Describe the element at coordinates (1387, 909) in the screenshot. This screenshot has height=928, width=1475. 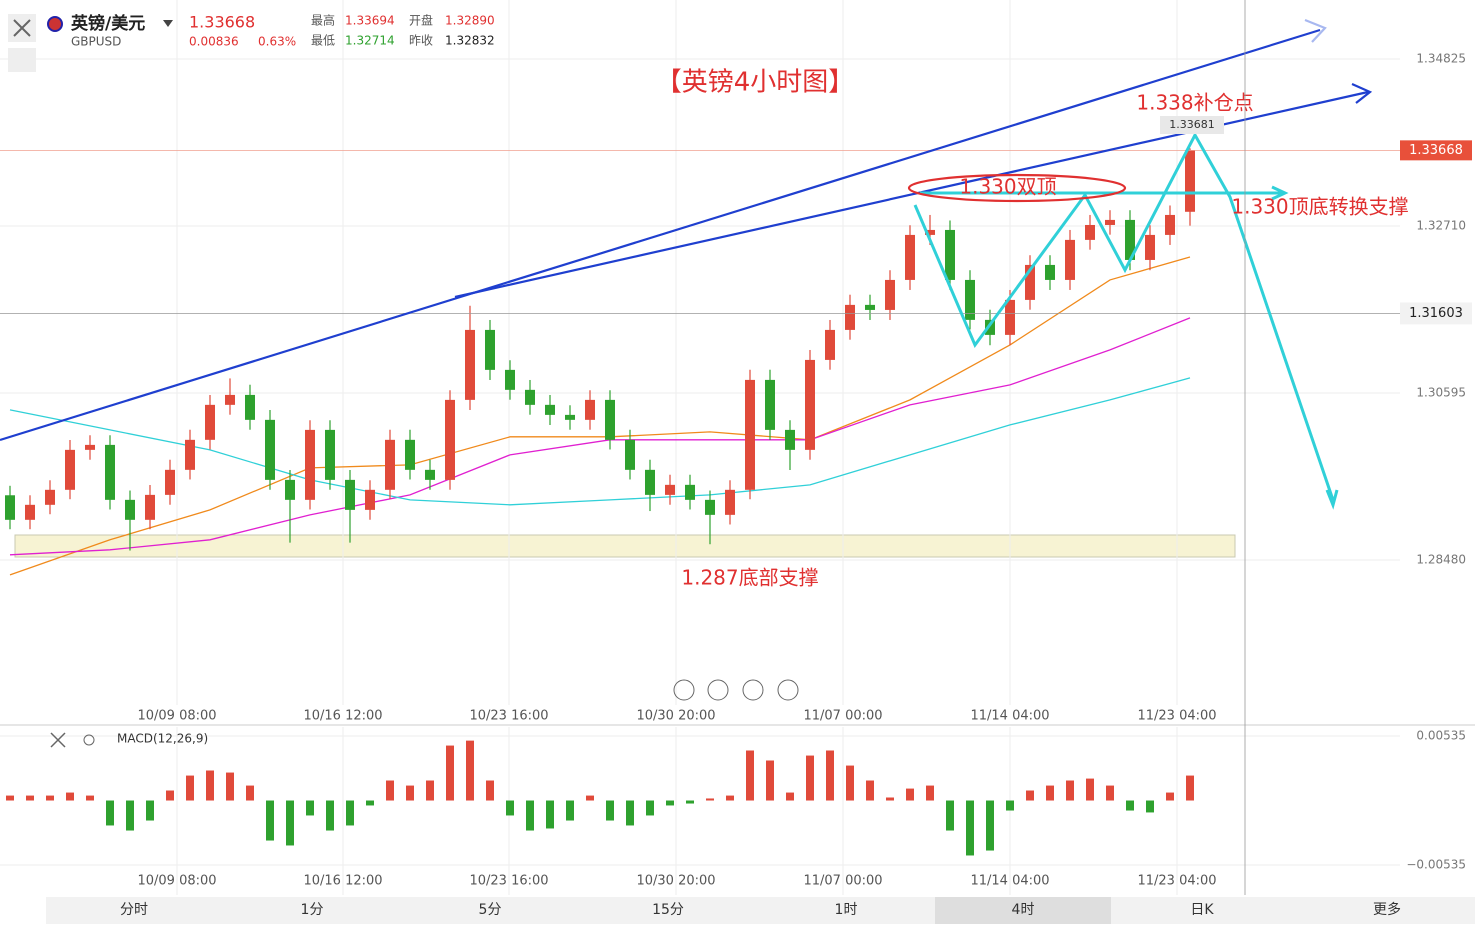
I see `tab: 更多` at that location.